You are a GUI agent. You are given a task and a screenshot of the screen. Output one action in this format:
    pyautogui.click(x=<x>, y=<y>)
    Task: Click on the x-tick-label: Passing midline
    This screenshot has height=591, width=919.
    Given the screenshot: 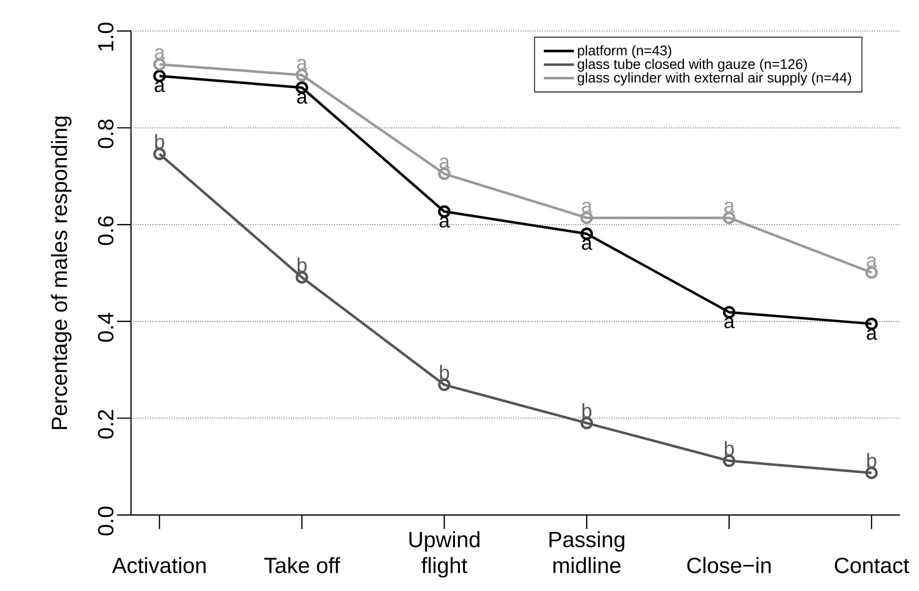 What is the action you would take?
    pyautogui.click(x=587, y=552)
    